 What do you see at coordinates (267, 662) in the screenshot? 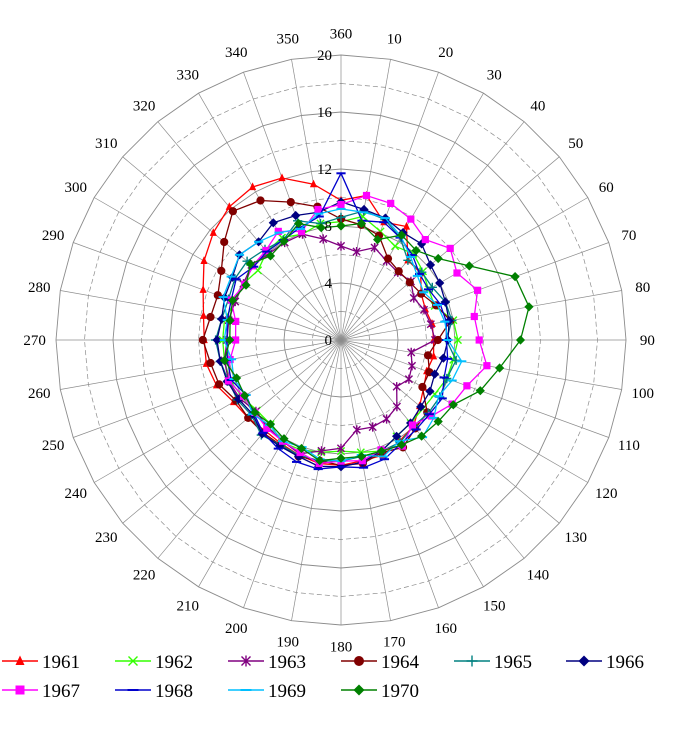
I see `legend-item-1963: 1963` at bounding box center [267, 662].